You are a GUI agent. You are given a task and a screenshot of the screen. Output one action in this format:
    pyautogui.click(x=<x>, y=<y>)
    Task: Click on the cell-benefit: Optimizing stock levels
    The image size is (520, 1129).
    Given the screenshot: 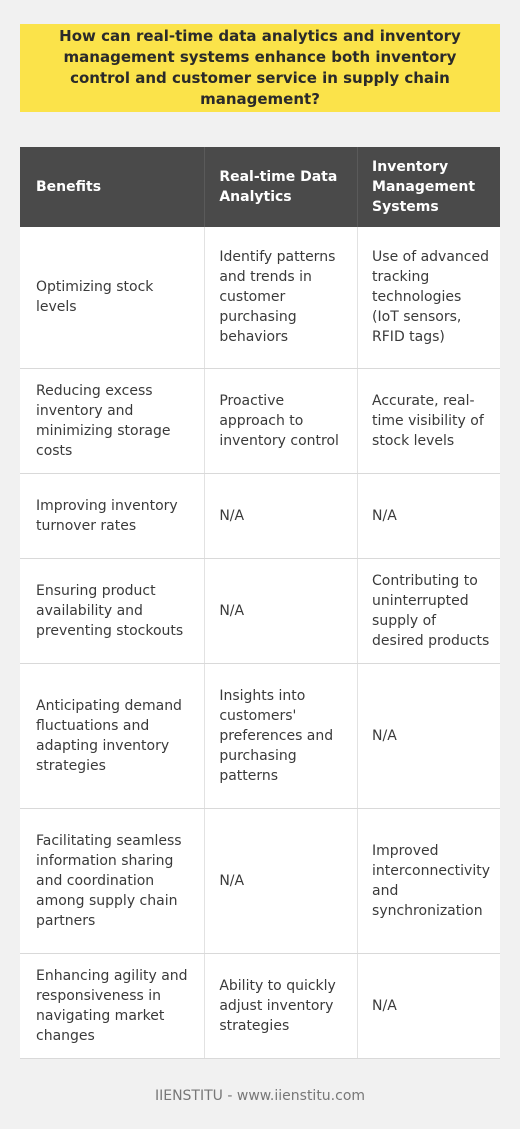 What is the action you would take?
    pyautogui.click(x=112, y=298)
    